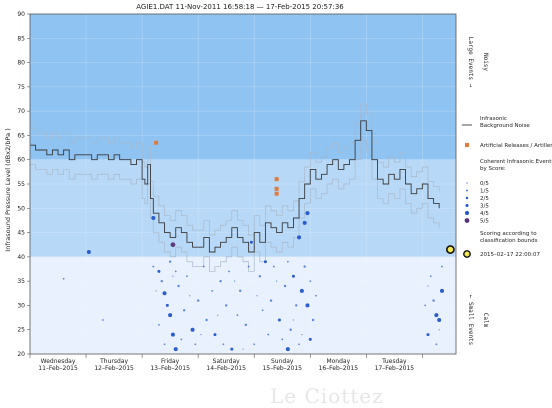 The image size is (552, 408). What do you see at coordinates (8, 189) in the screenshot?
I see `y-axis-label: Infrasound Pressure Level (dBx2/bPa )` at bounding box center [8, 189].